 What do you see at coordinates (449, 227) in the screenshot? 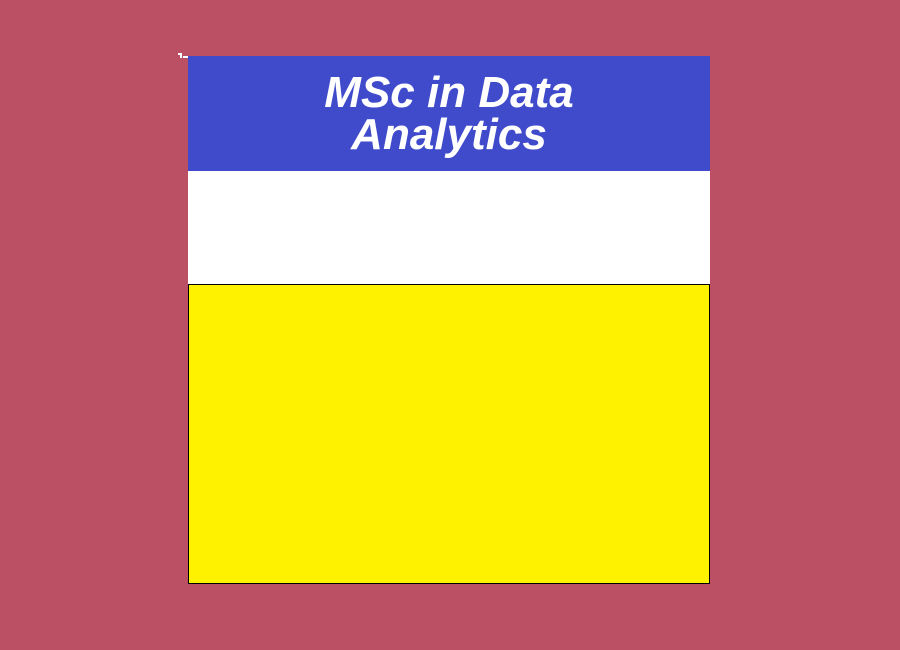
I see `middle-panel` at bounding box center [449, 227].